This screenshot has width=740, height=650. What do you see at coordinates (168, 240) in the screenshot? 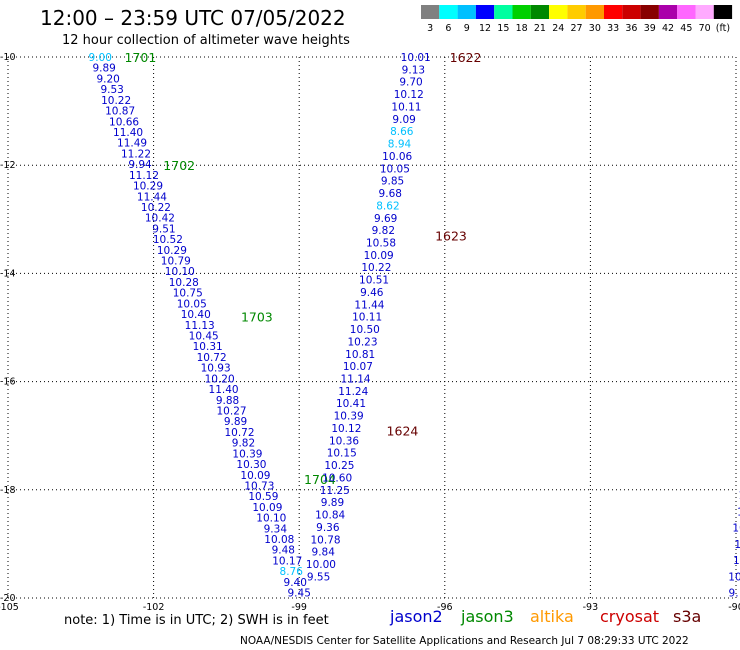
I see `wave-height-value: 10.52` at bounding box center [168, 240].